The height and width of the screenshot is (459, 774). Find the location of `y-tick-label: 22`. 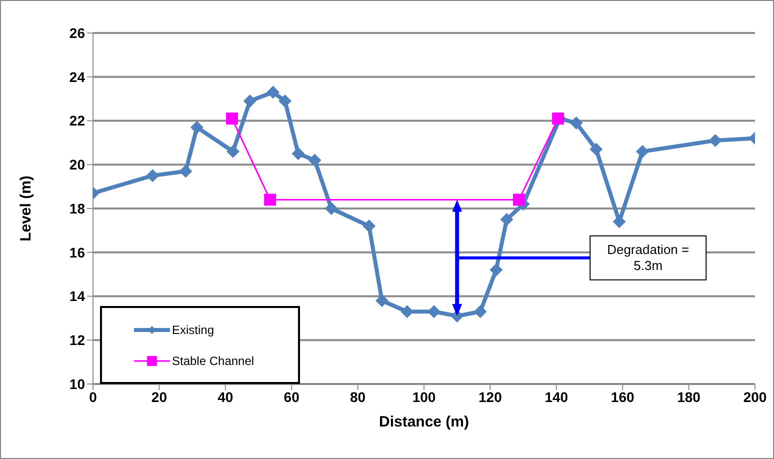

y-tick-label: 22 is located at coordinates (77, 120).